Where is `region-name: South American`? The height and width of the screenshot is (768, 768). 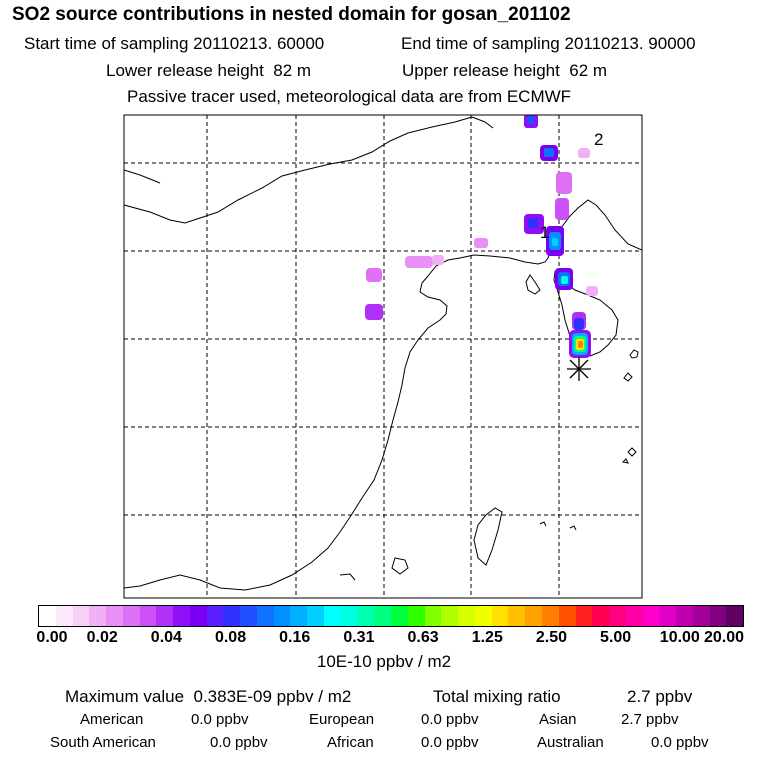 region-name: South American is located at coordinates (103, 742).